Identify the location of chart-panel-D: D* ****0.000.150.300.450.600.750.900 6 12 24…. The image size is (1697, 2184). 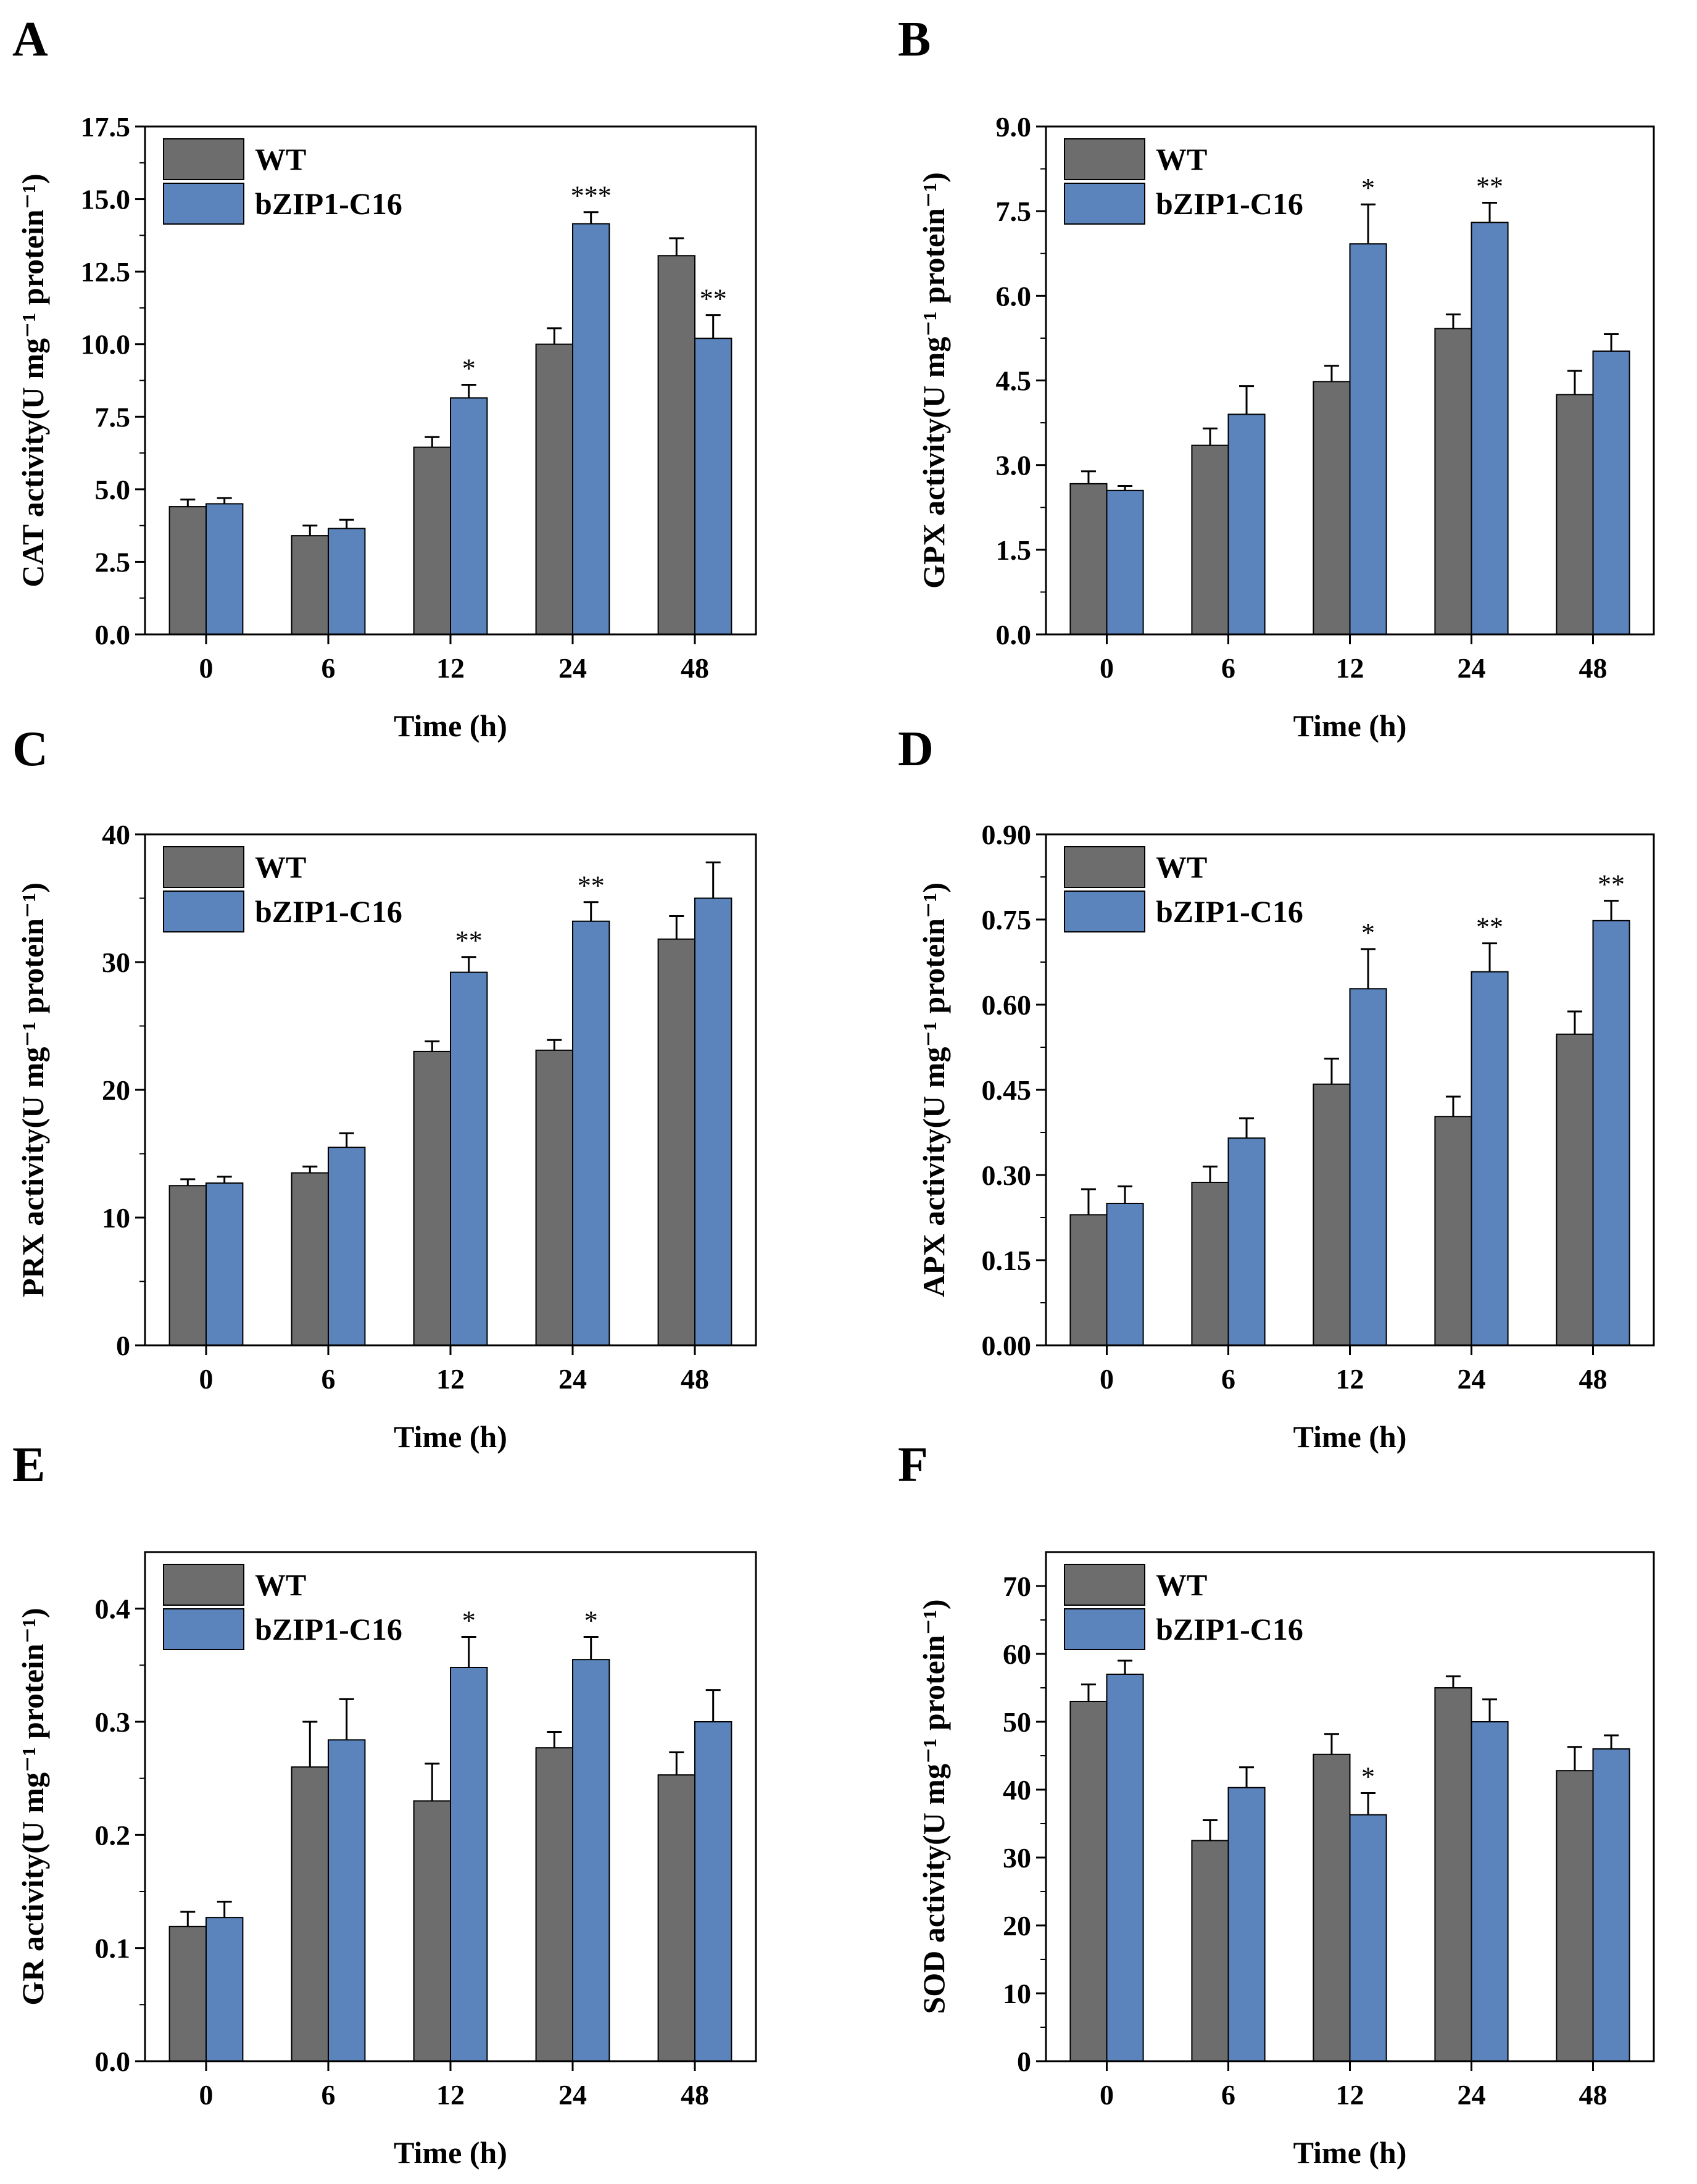
(1277, 1088).